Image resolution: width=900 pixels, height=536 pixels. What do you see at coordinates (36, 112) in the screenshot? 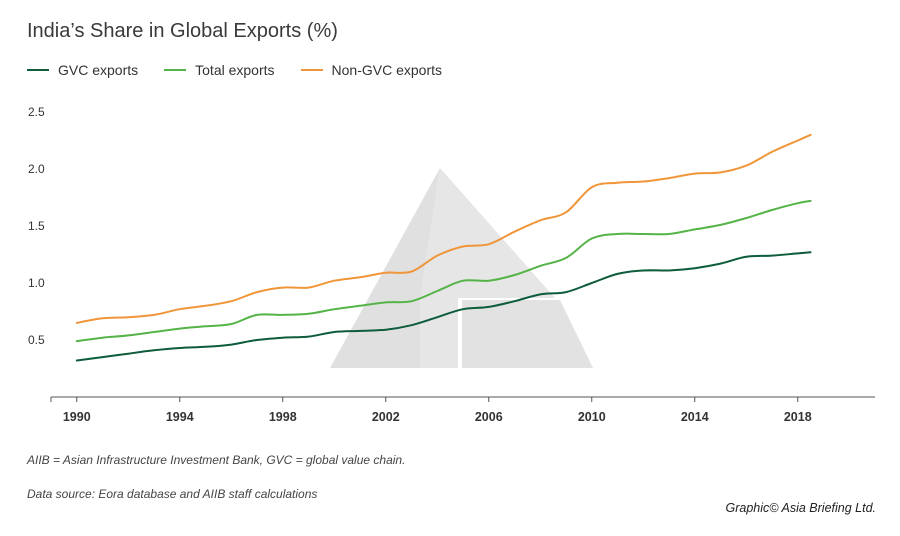
I see `y-tick-label: 2.5` at bounding box center [36, 112].